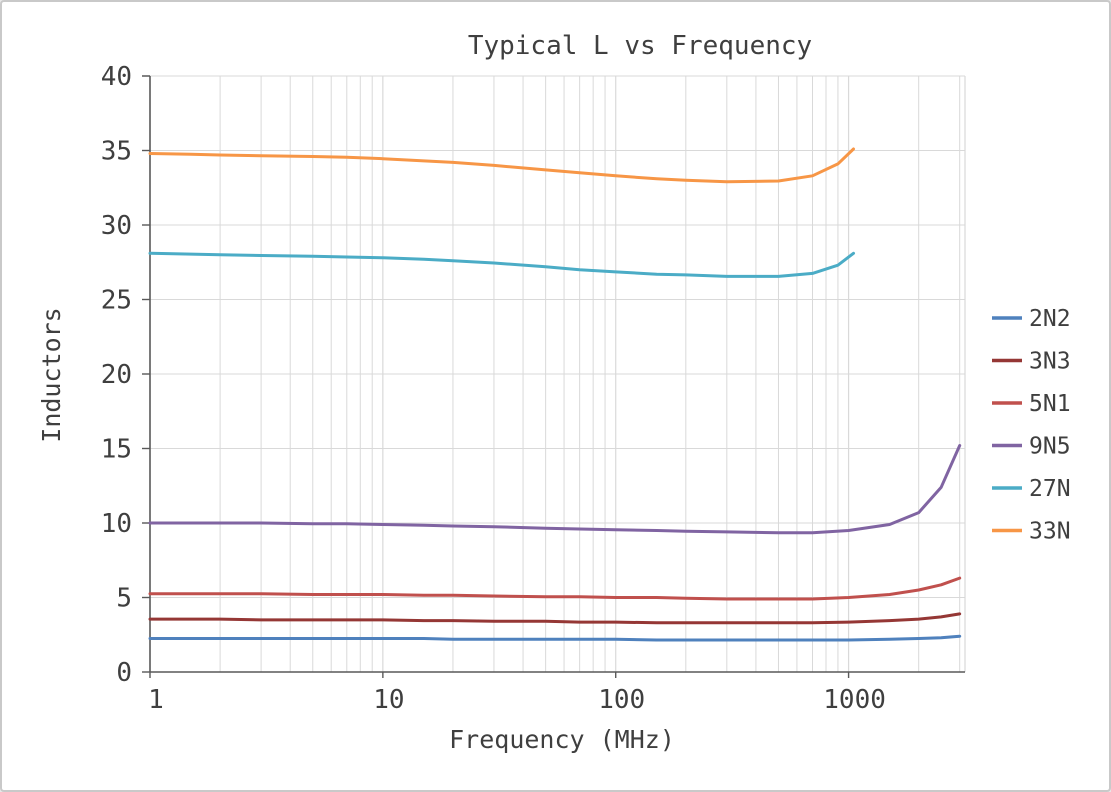 The image size is (1111, 792). I want to click on y-tick-label: 10, so click(116, 524).